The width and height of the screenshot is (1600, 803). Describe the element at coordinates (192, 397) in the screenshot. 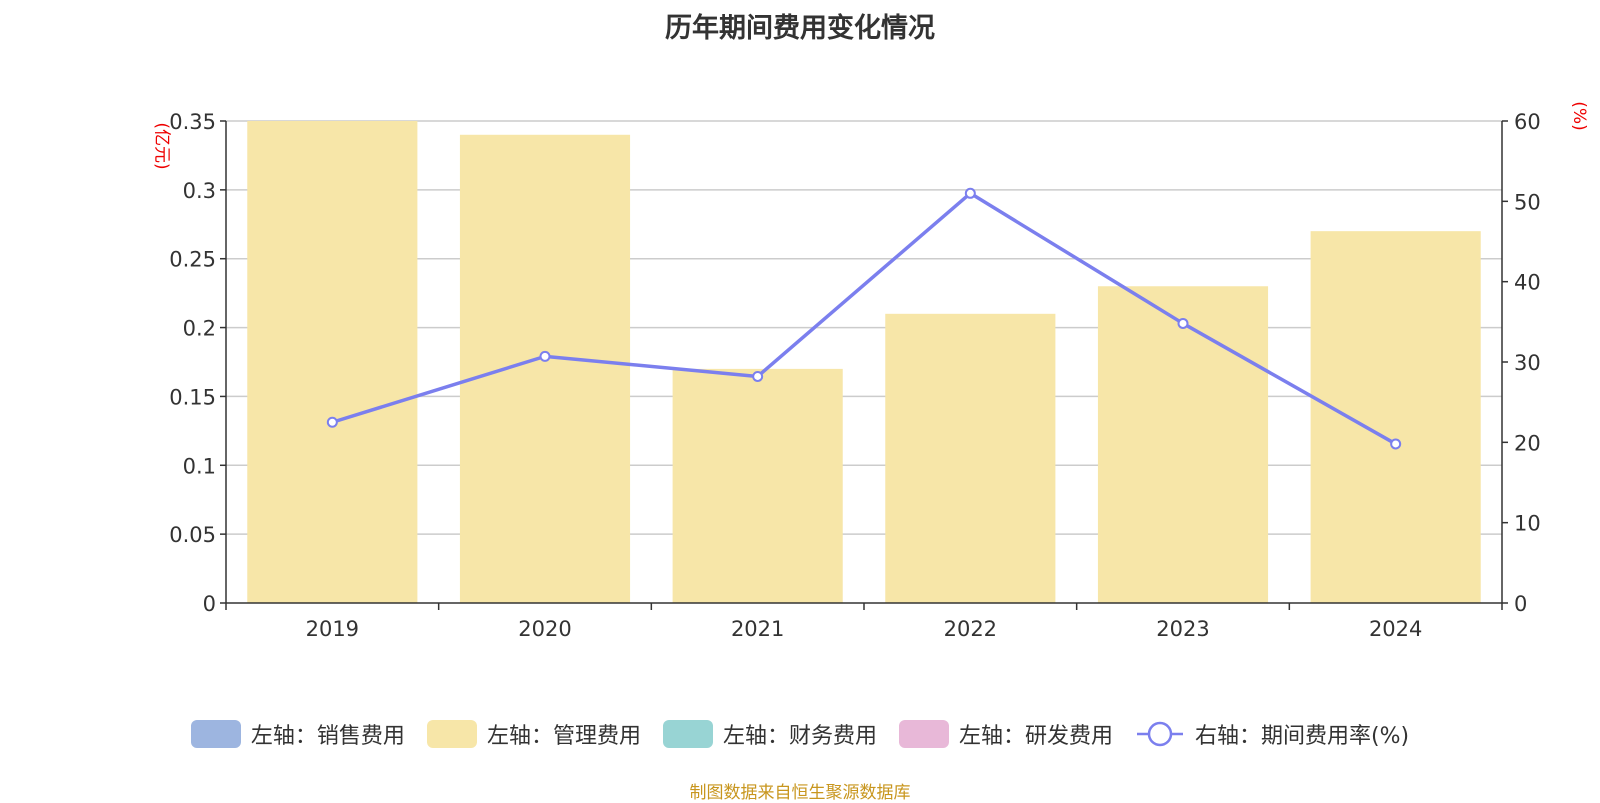

I see `left-tick-label: 0.15` at that location.